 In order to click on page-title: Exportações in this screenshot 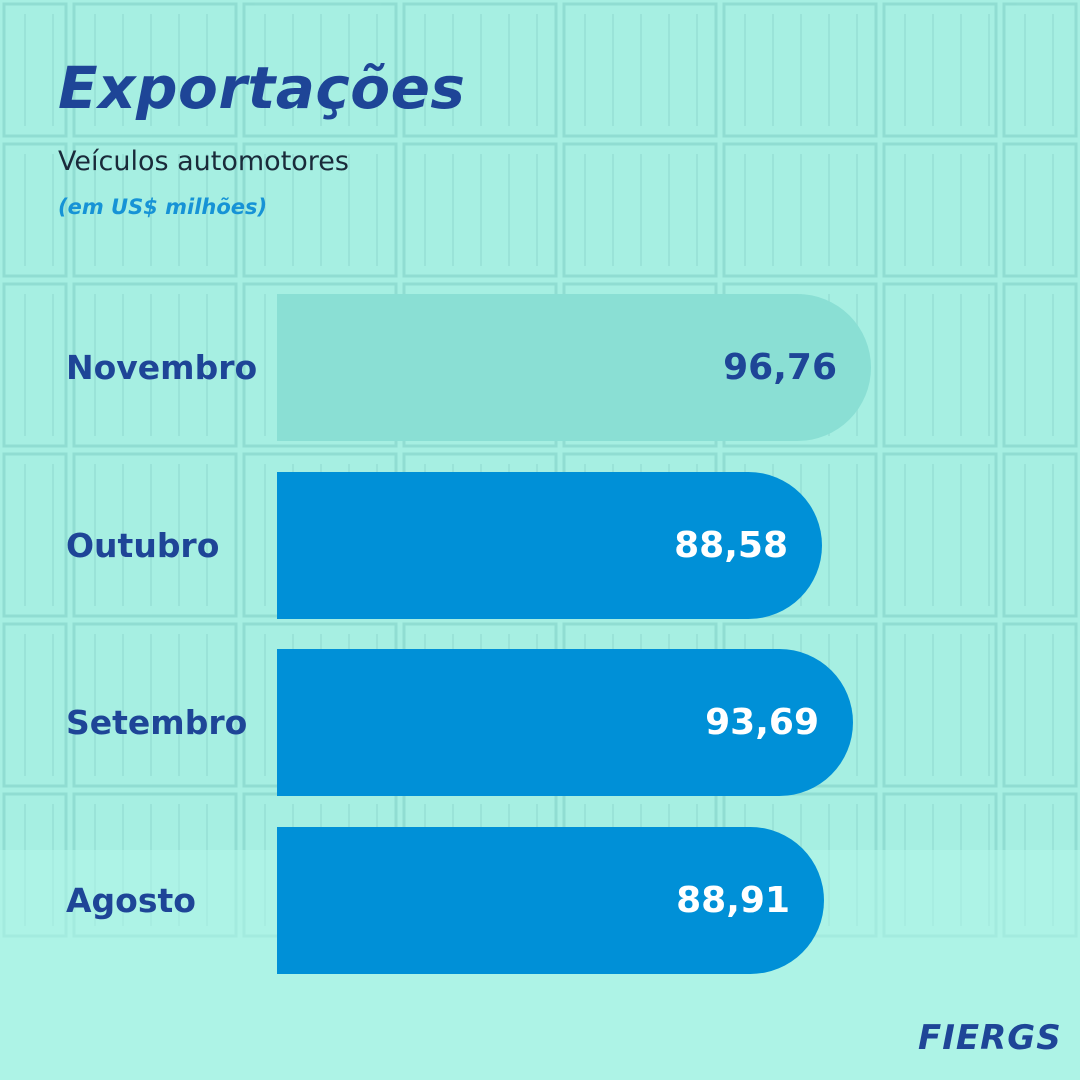, I will do `click(262, 88)`.